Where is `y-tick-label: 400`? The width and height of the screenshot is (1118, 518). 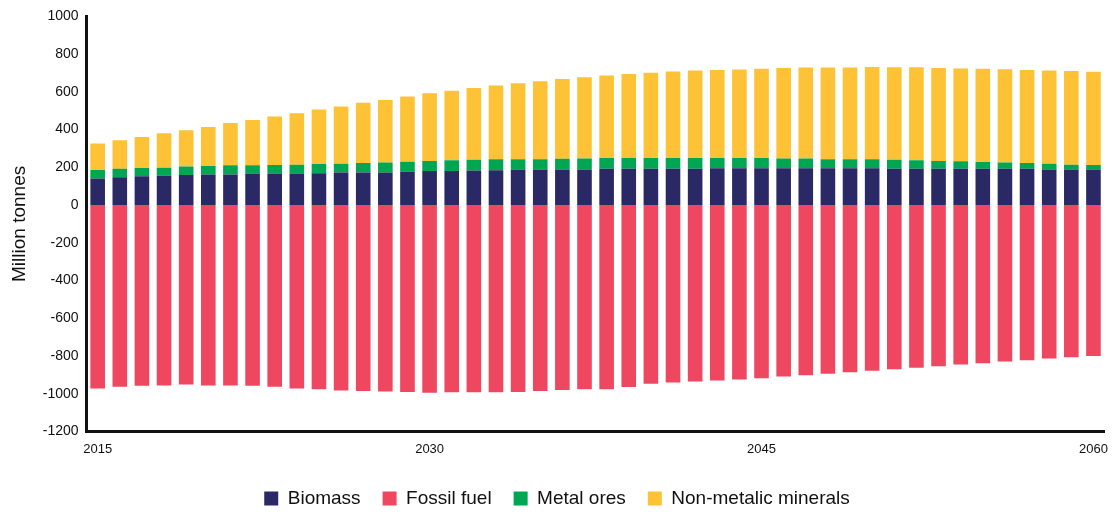 y-tick-label: 400 is located at coordinates (67, 128).